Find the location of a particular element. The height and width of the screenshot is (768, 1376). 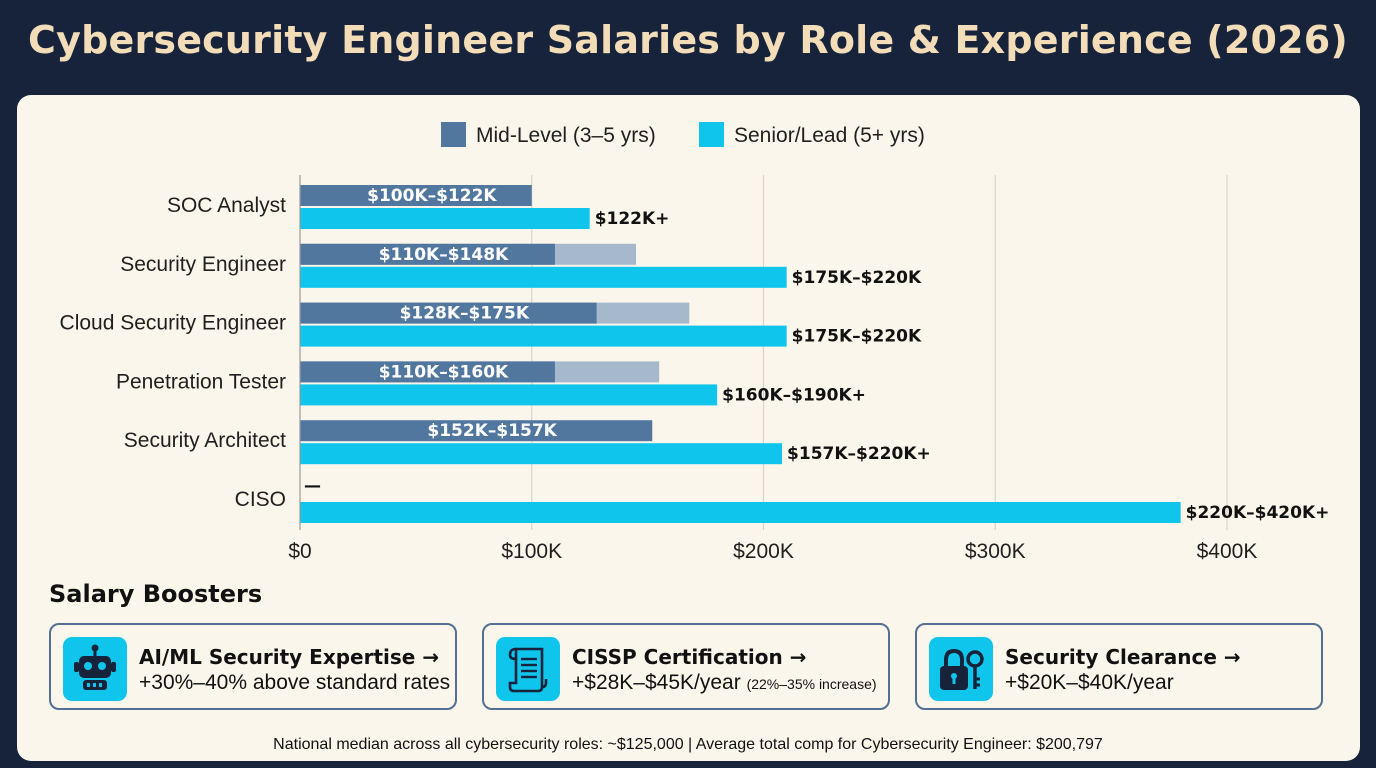

legend-label: Mid-Level (3–5 yrs) is located at coordinates (566, 135).